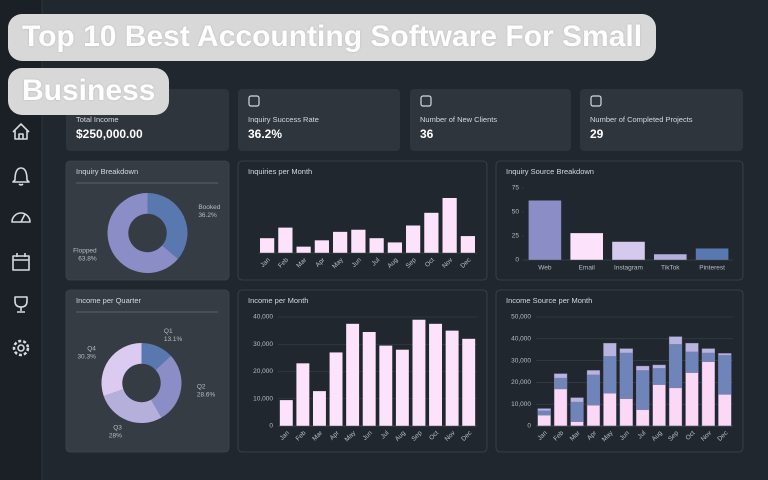 The height and width of the screenshot is (480, 768). Describe the element at coordinates (85, 251) in the screenshot. I see `donut-category-label: Flopped` at that location.